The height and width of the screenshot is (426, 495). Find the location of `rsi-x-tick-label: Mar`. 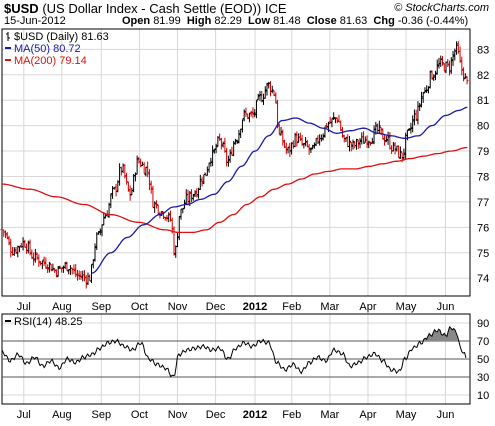

rsi-x-tick-label: Mar is located at coordinates (329, 415).